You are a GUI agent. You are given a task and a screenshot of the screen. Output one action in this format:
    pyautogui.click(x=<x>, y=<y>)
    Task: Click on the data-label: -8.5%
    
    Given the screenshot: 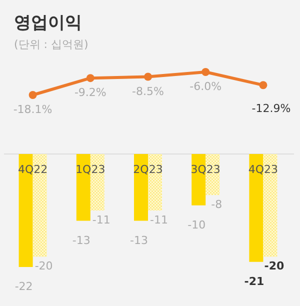 What is the action you would take?
    pyautogui.click(x=148, y=91)
    